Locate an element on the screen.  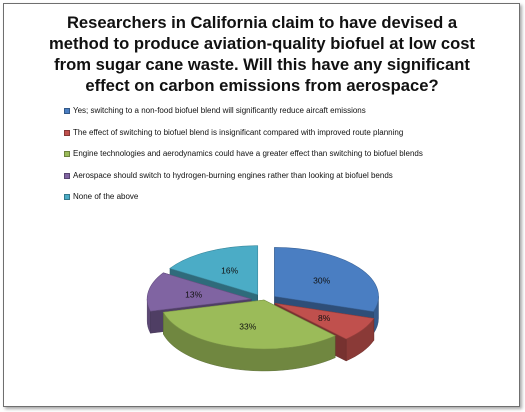
pie-slice-label: 13% is located at coordinates (193, 295).